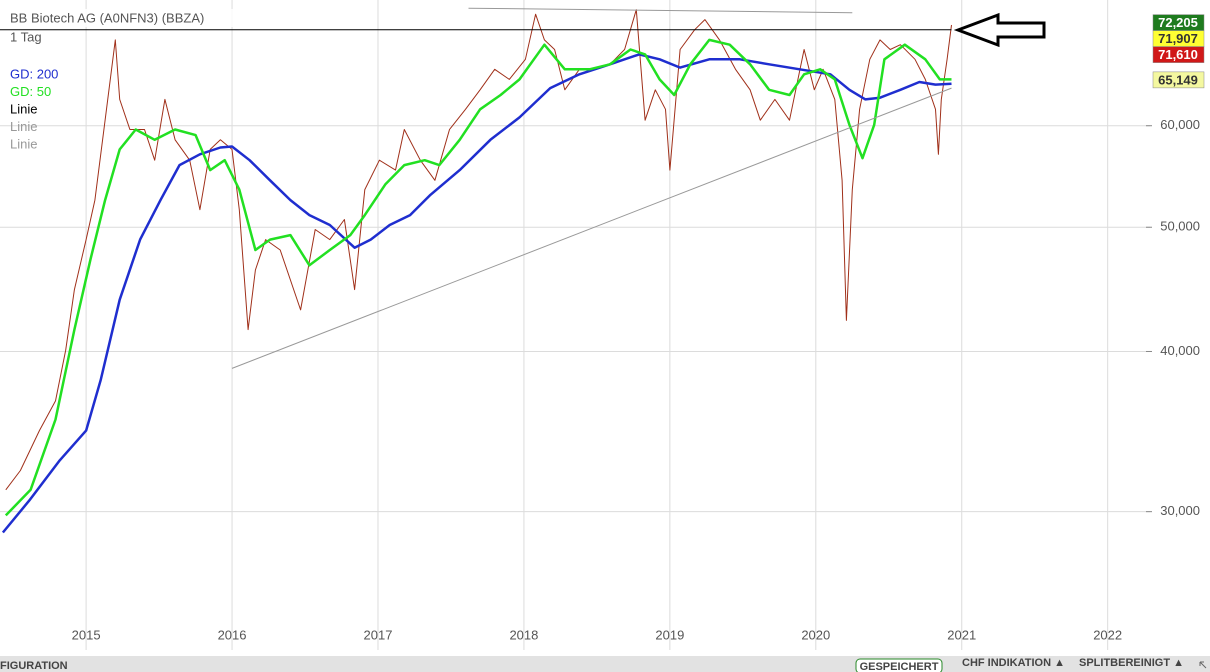 Image resolution: width=1210 pixels, height=672 pixels. What do you see at coordinates (1107, 634) in the screenshot?
I see `x-tick-label: 2022` at bounding box center [1107, 634].